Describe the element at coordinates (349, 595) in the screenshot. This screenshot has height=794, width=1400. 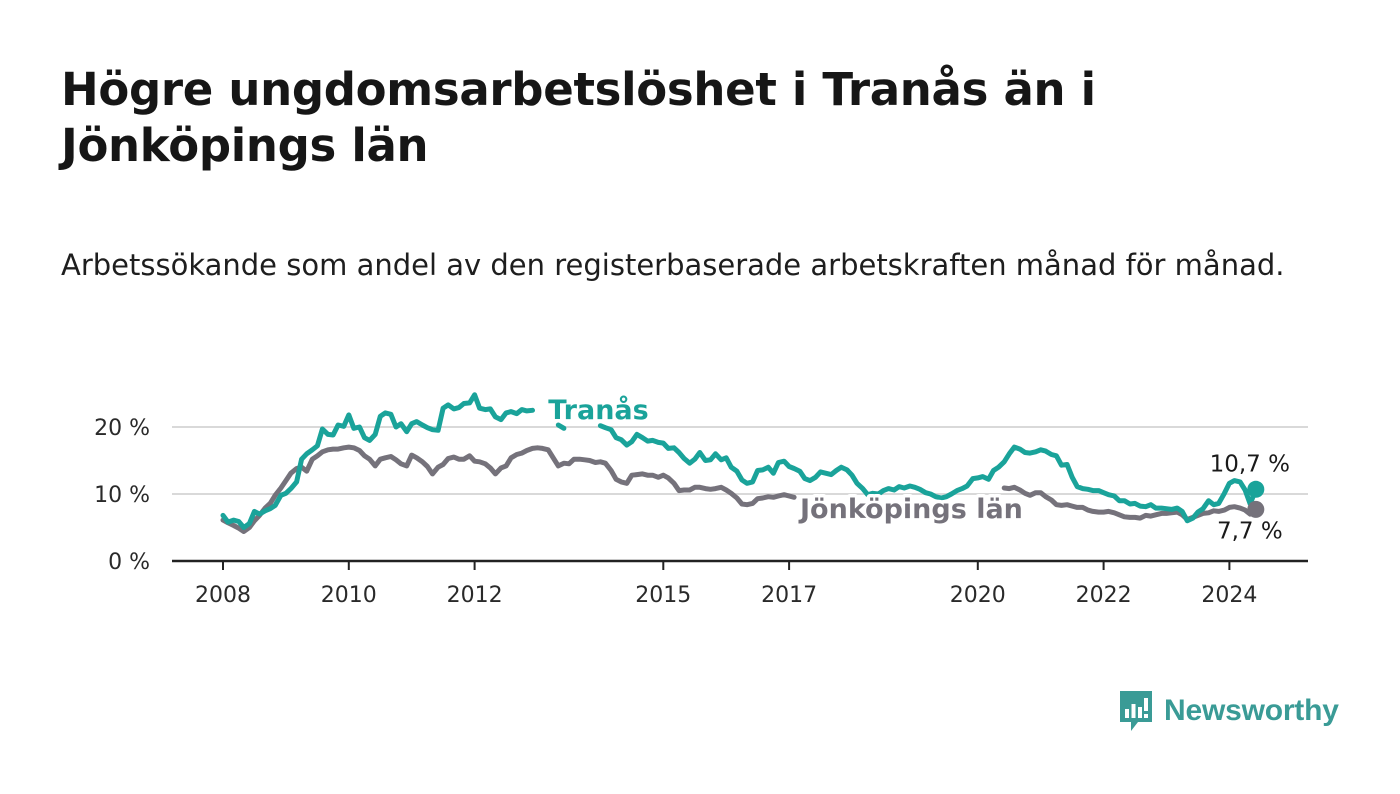
I see `x-tick-label: 2010` at that location.